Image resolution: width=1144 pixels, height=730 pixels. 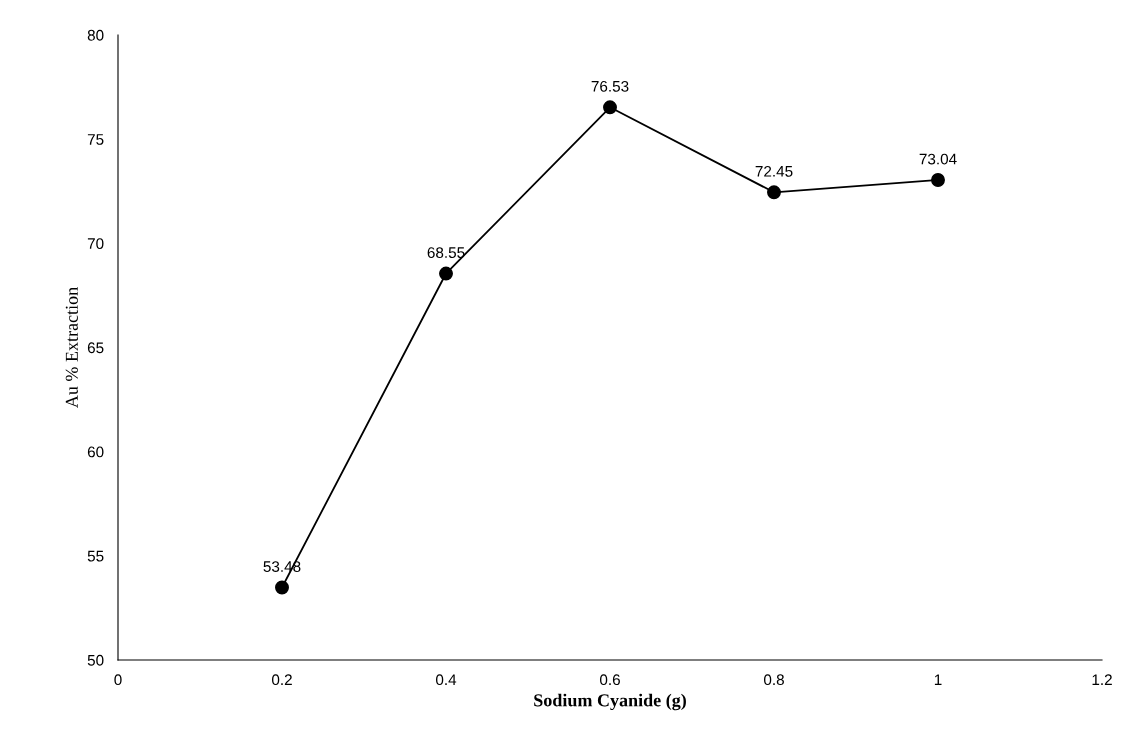 I want to click on y-tick-label: 50, so click(x=95, y=660).